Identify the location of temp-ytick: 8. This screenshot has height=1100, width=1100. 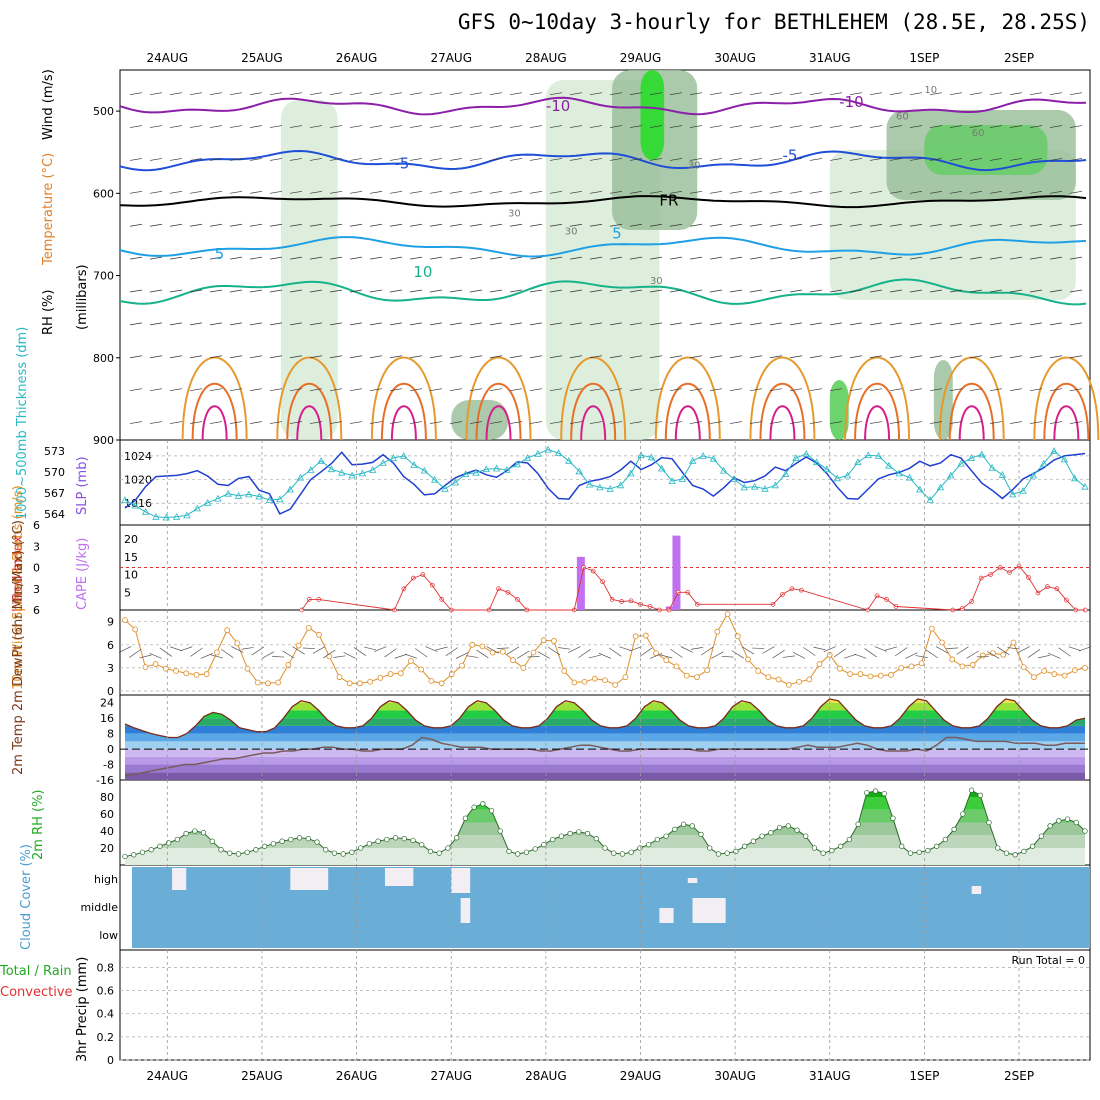
(110, 734).